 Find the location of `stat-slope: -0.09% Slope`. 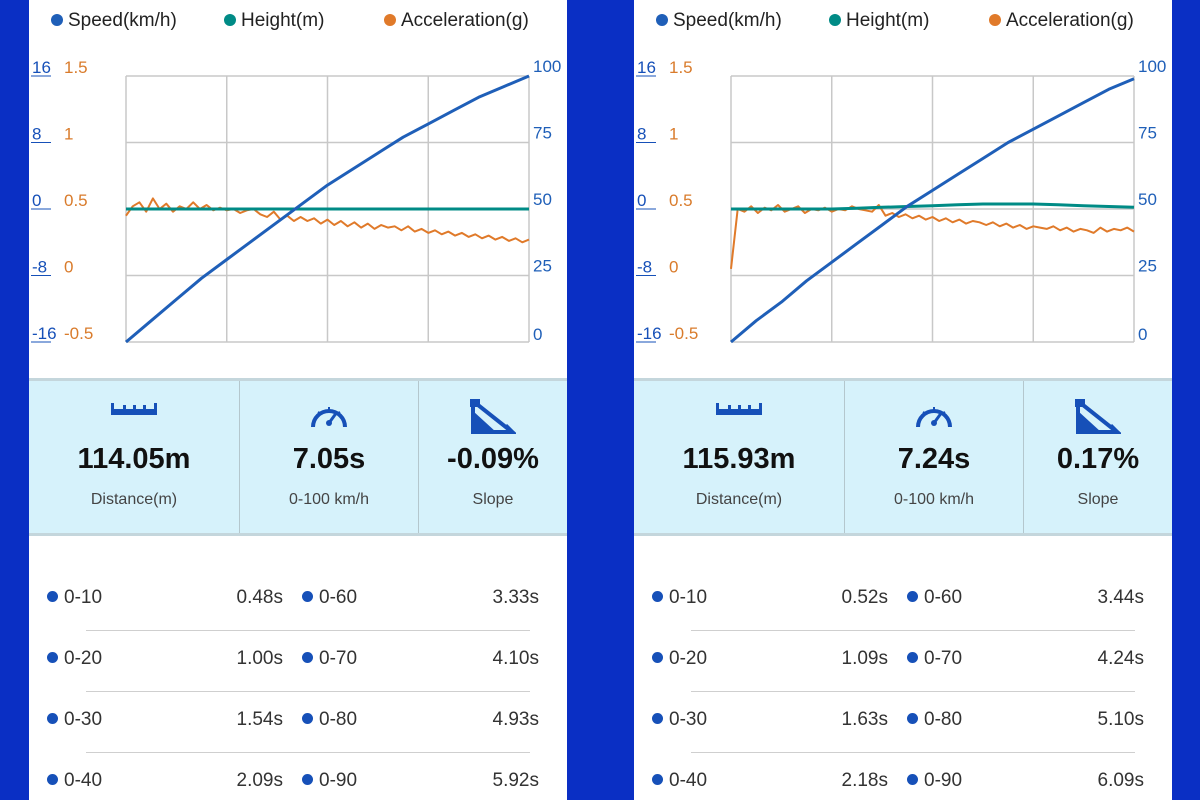

stat-slope: -0.09% Slope is located at coordinates (493, 457).